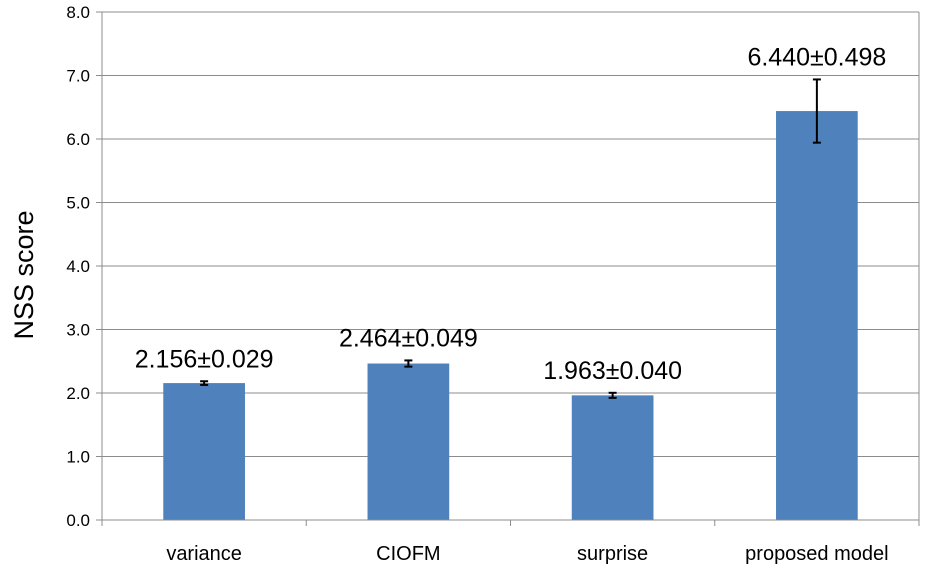  I want to click on category-label: variance, so click(204, 554).